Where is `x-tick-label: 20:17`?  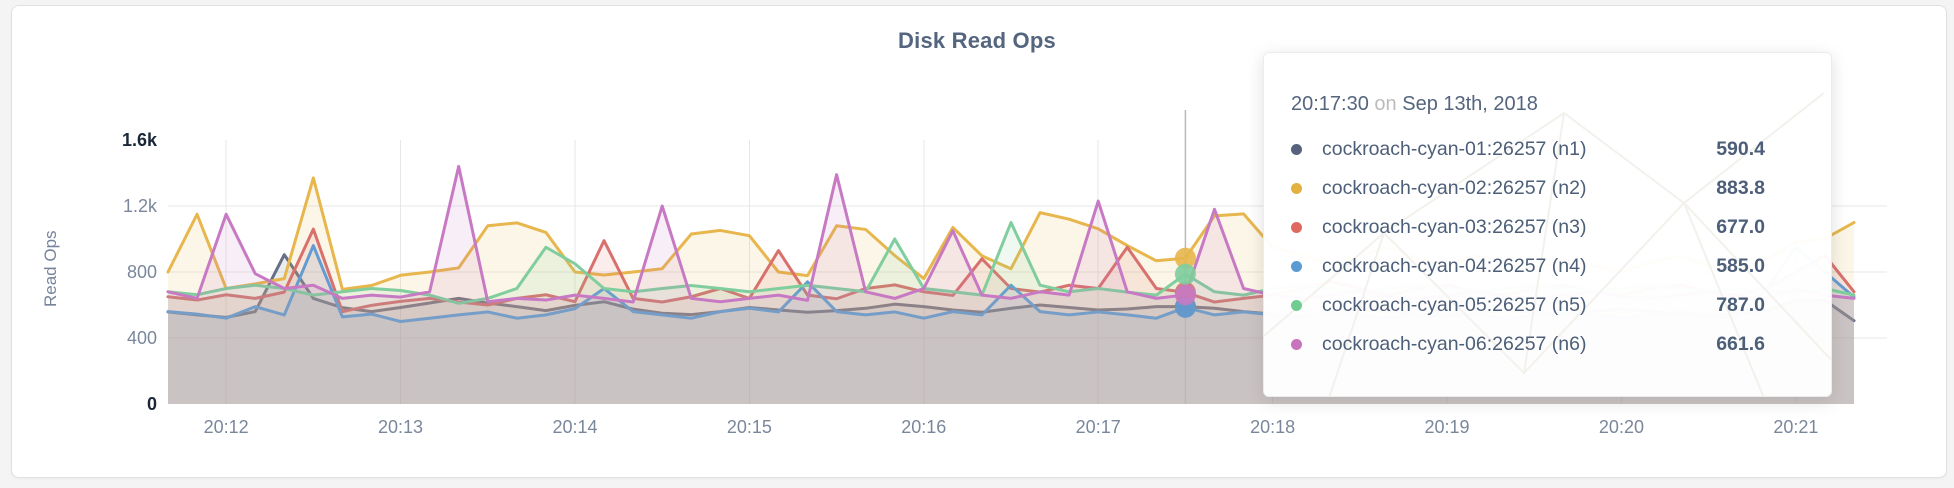 x-tick-label: 20:17 is located at coordinates (1098, 427).